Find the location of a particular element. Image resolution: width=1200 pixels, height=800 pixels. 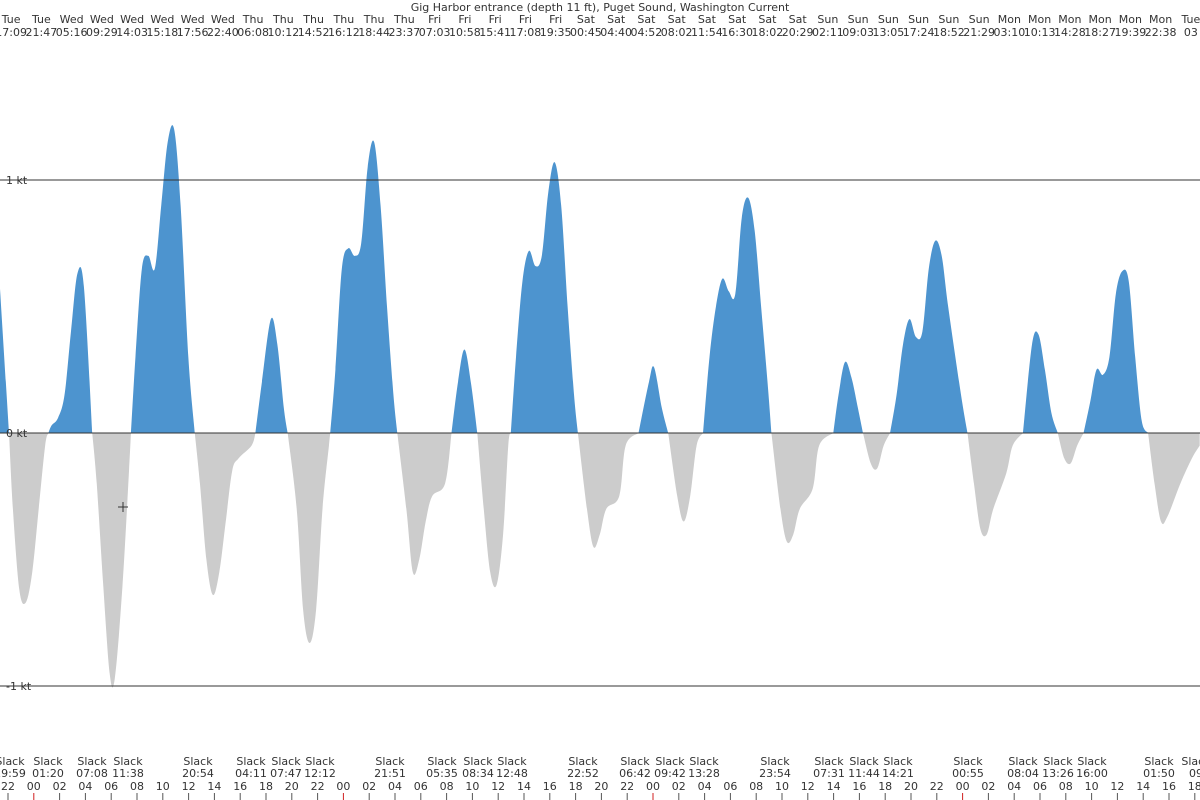

header-time-label: 17:08 is located at coordinates (526, 32).